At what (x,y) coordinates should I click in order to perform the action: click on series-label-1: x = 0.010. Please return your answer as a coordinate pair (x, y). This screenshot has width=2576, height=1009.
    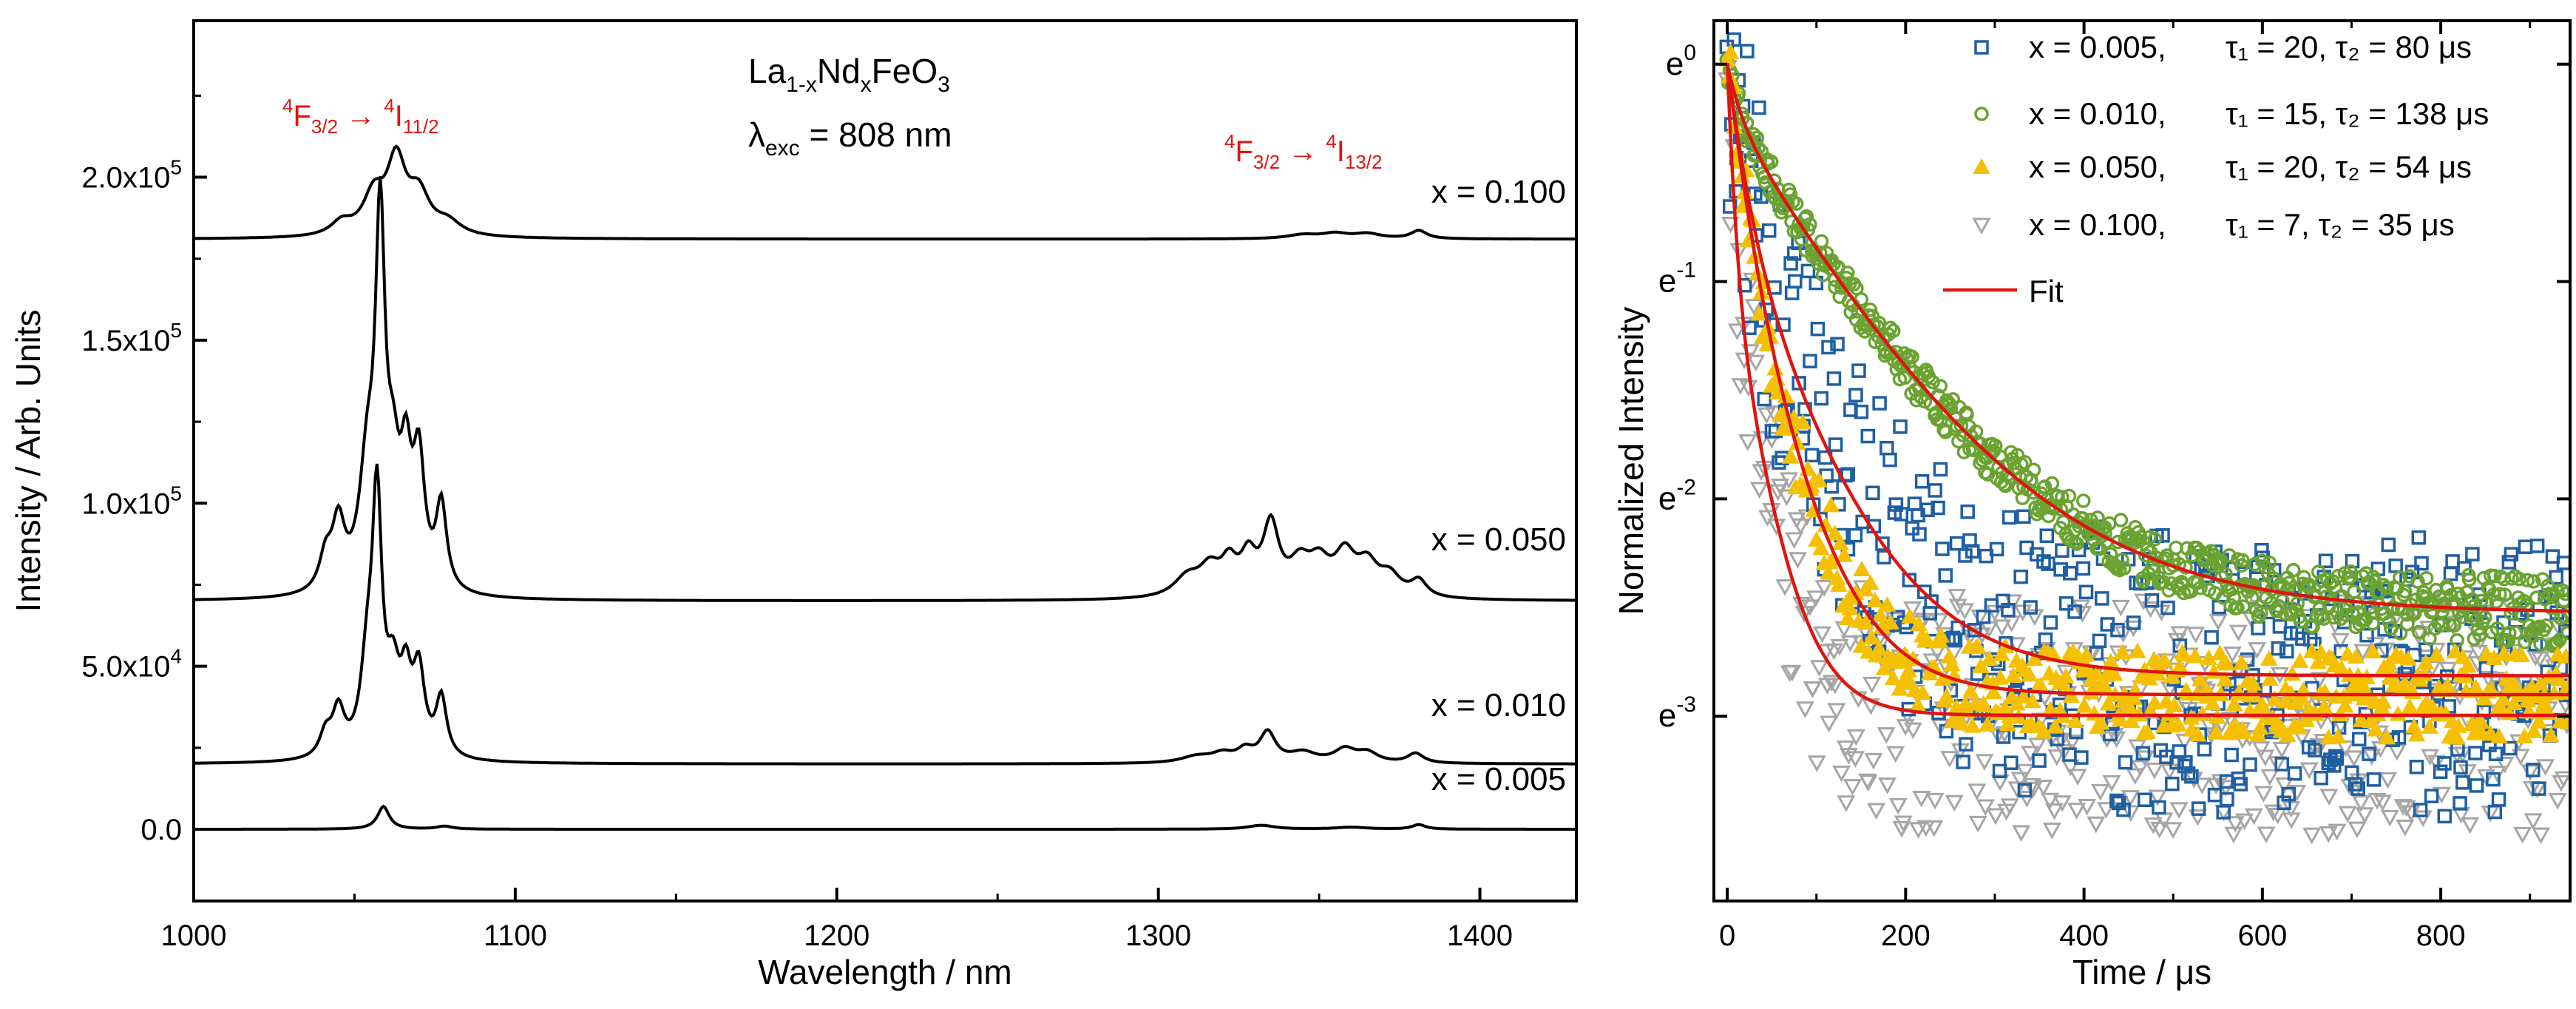
    Looking at the image, I should click on (1498, 705).